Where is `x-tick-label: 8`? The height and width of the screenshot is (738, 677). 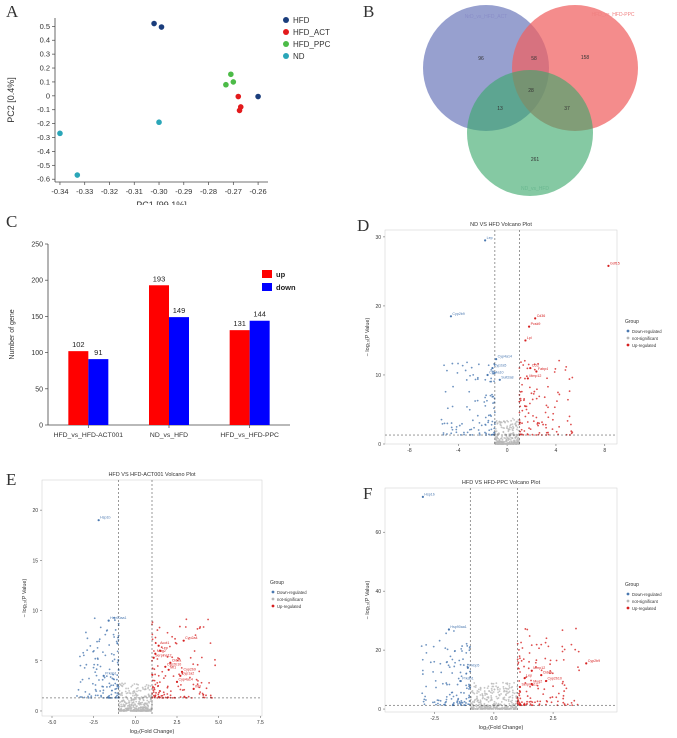 x-tick-label: 8 is located at coordinates (604, 451).